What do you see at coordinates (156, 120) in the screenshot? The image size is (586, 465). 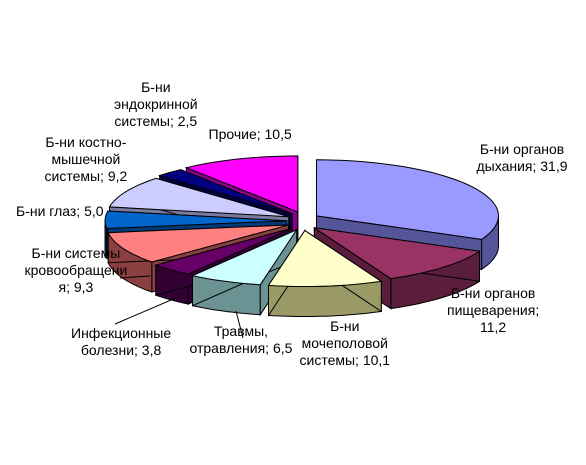 I see `slice-label-line: системы; 2,5` at bounding box center [156, 120].